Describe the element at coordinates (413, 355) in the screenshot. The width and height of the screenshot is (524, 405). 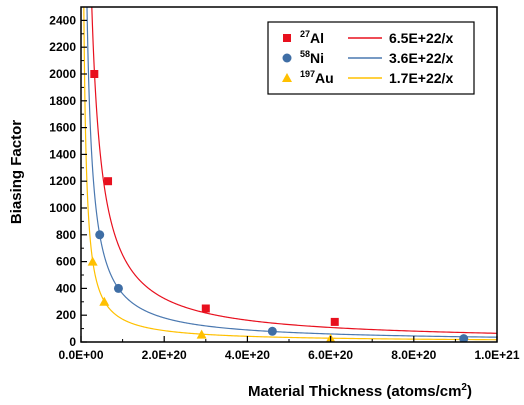
I see `x-tick-label: 8.0E+20` at that location.